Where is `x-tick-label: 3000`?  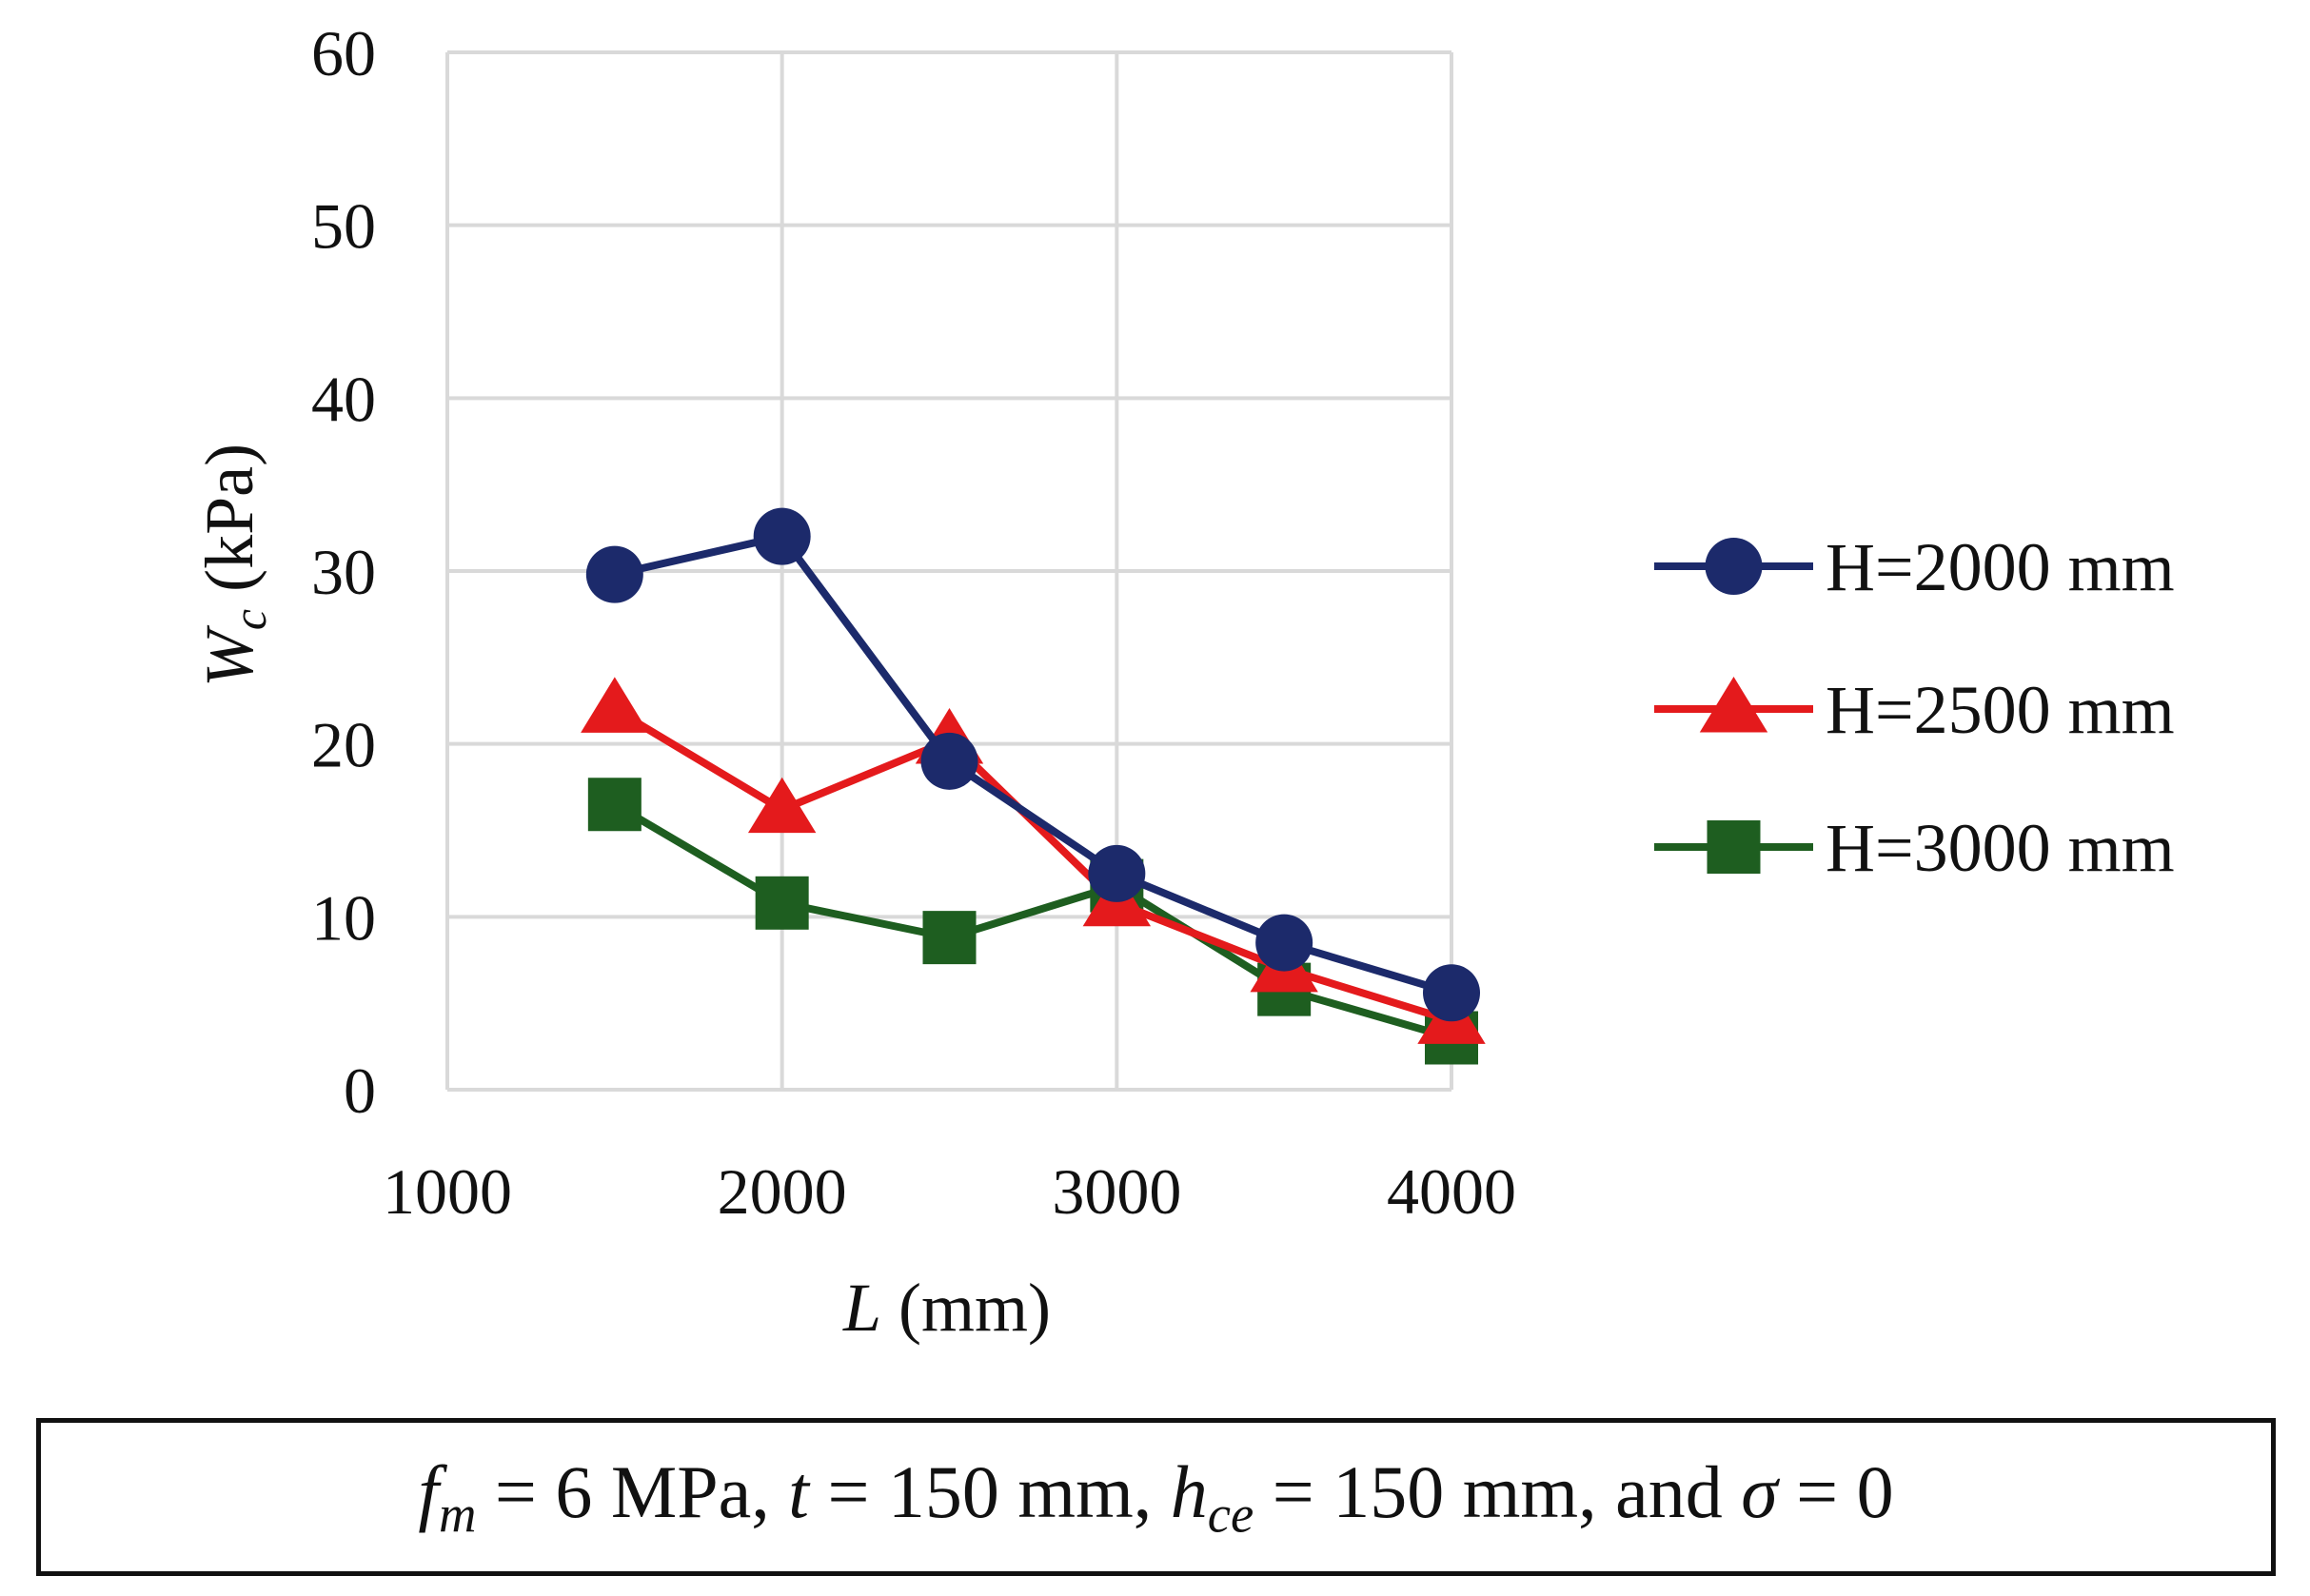 x-tick-label: 3000 is located at coordinates (1116, 1191).